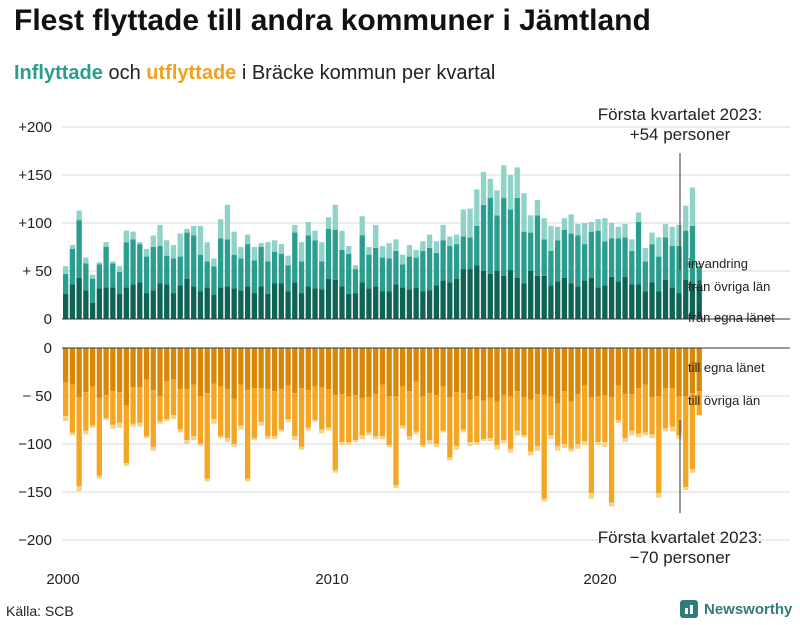  Describe the element at coordinates (724, 400) in the screenshot. I see `series-label-bottom: till övriga län` at that location.